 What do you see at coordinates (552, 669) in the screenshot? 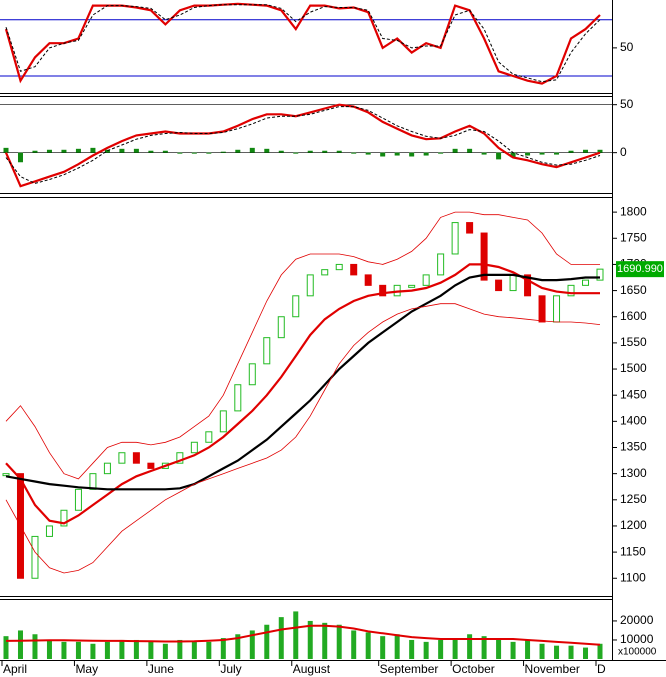
I see `x-tick-label: November` at bounding box center [552, 669].